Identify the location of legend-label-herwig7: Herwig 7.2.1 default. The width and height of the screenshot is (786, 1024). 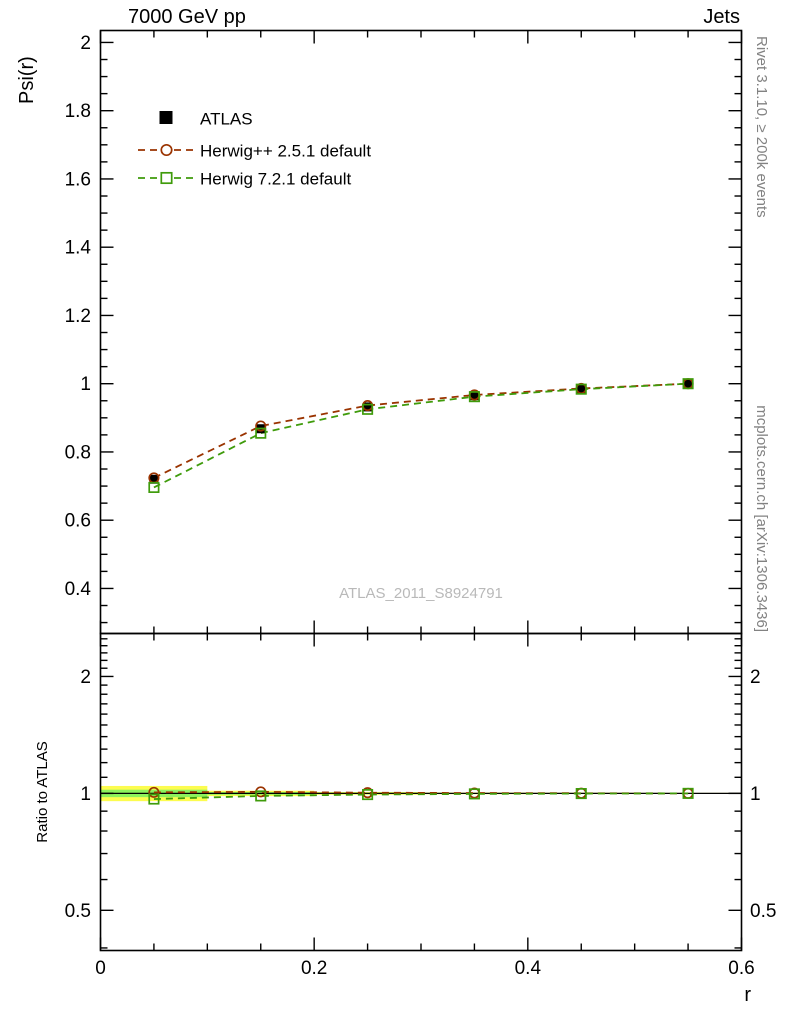
(275, 179).